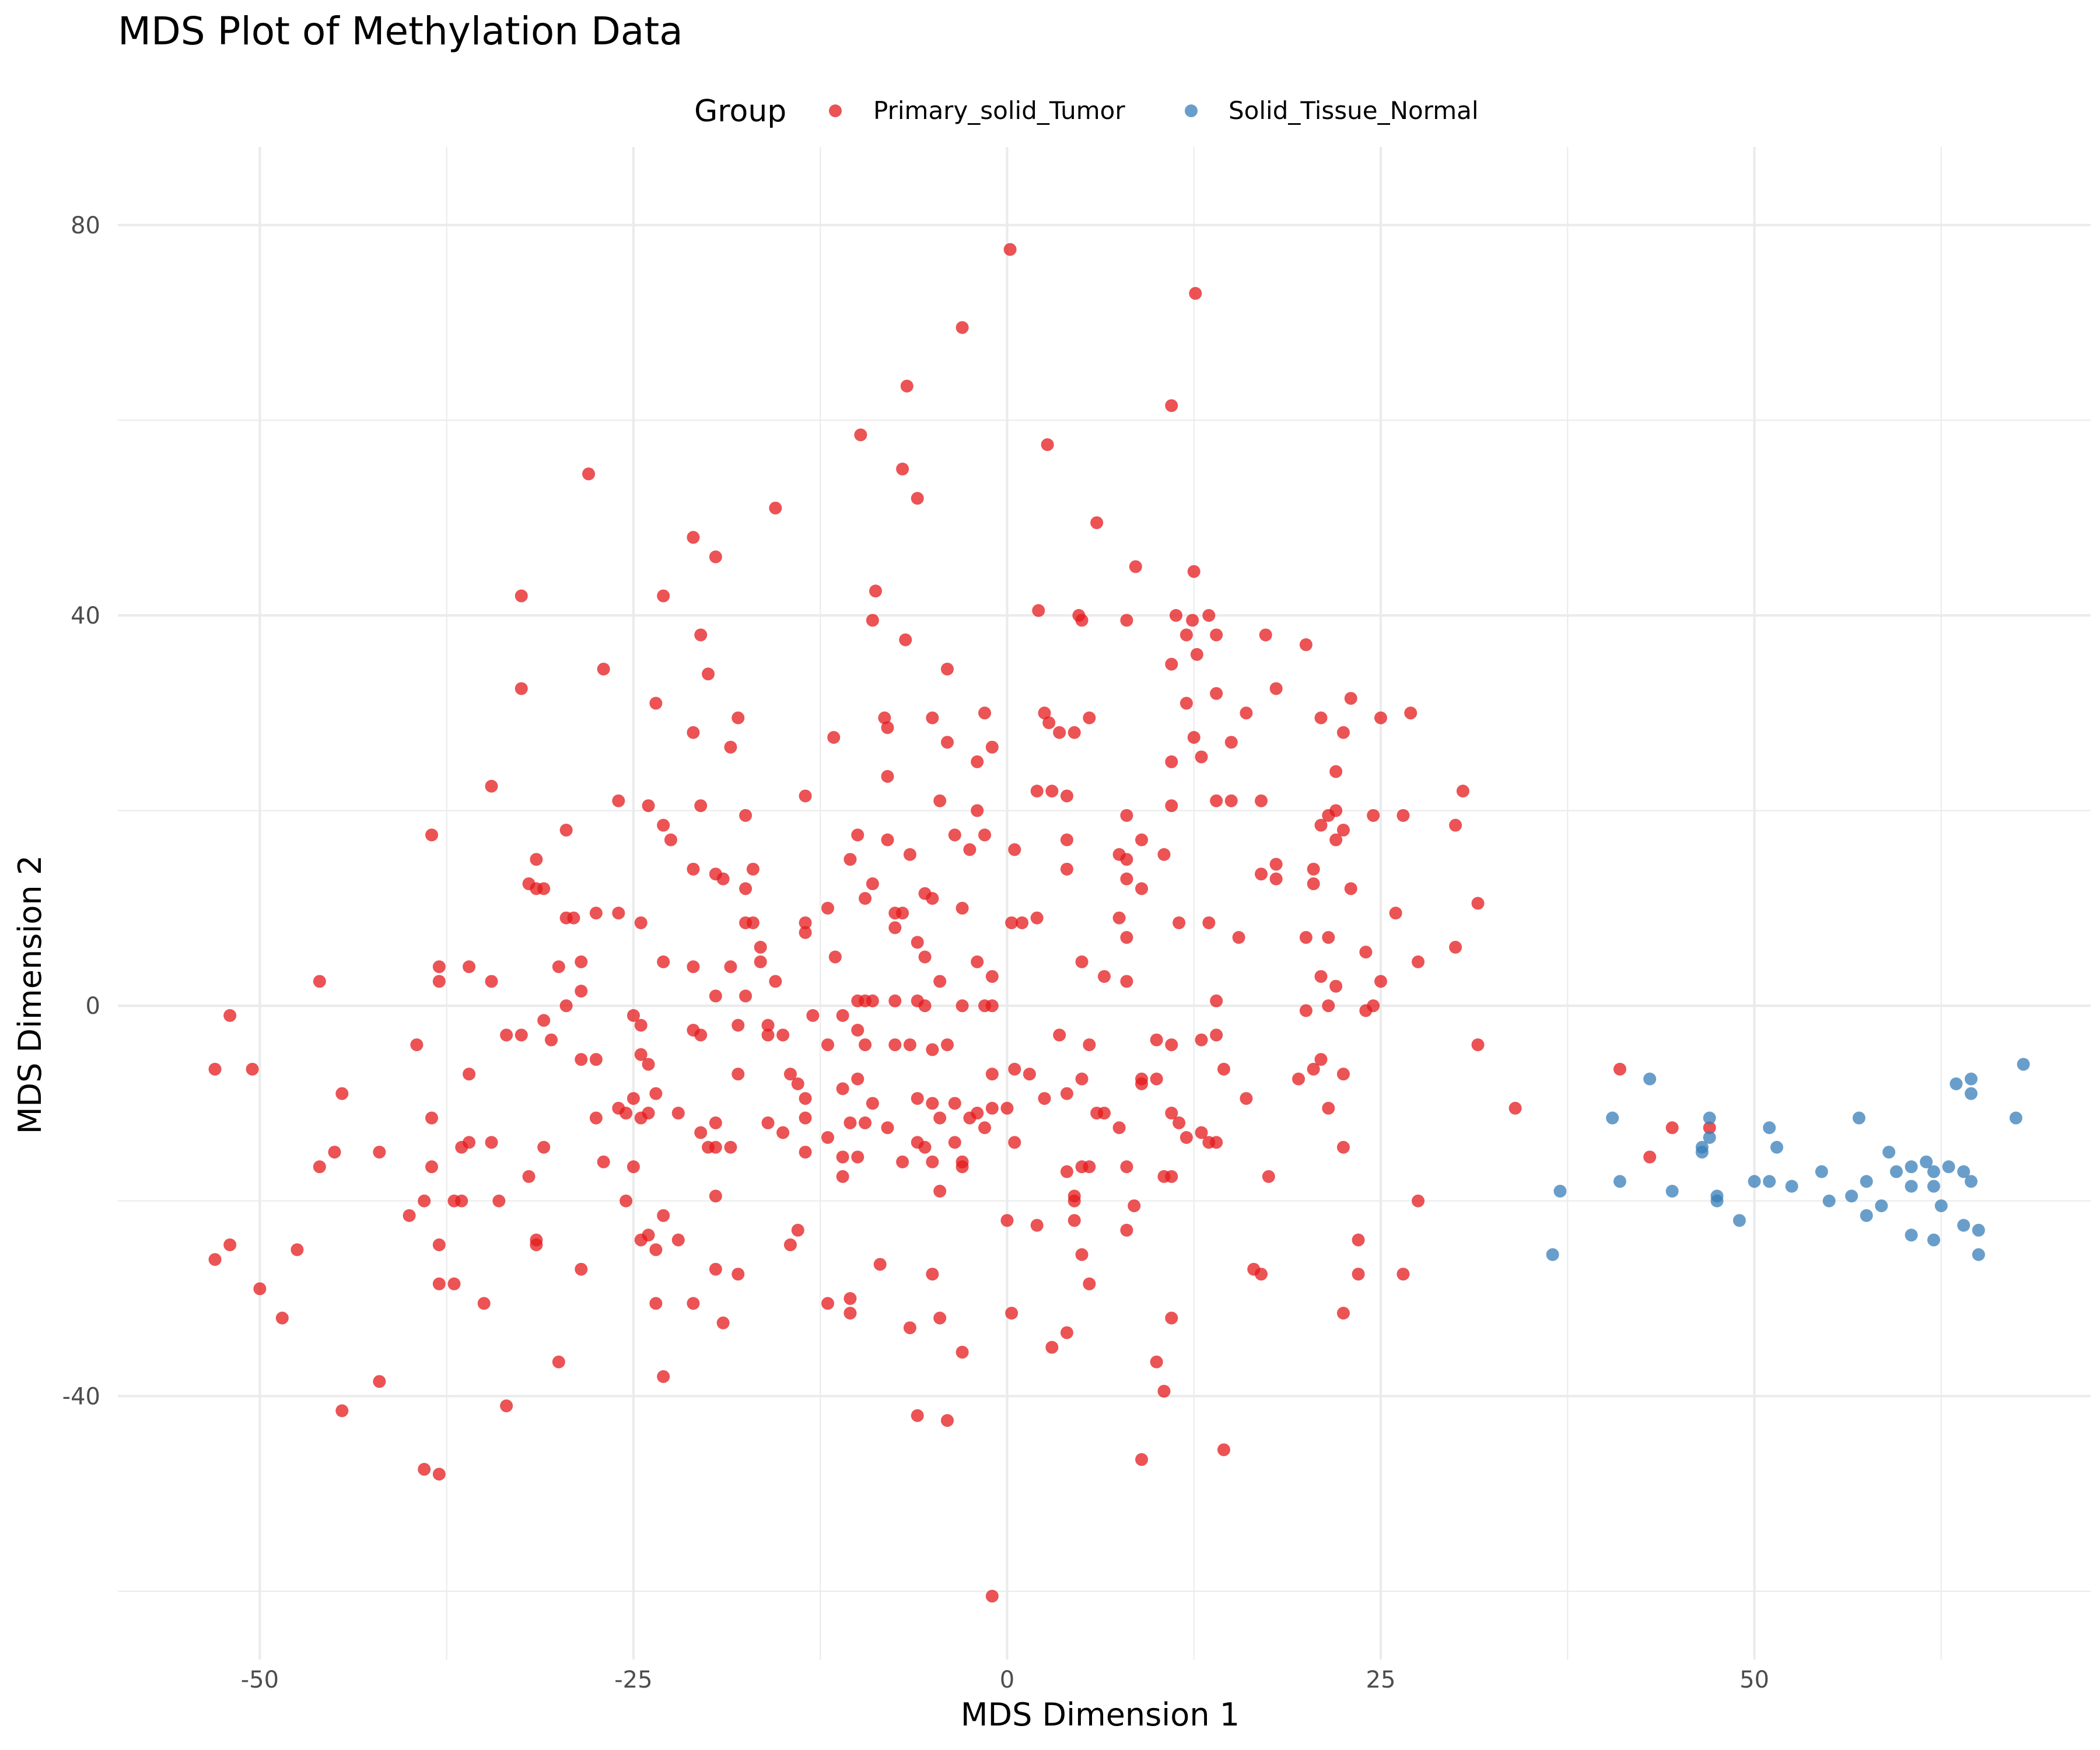 The height and width of the screenshot is (1750, 2100). Describe the element at coordinates (93, 1006) in the screenshot. I see `y-tick-label: 0` at that location.